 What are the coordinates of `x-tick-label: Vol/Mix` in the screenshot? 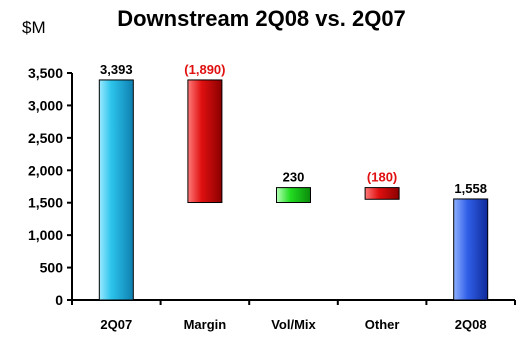 It's located at (293, 324).